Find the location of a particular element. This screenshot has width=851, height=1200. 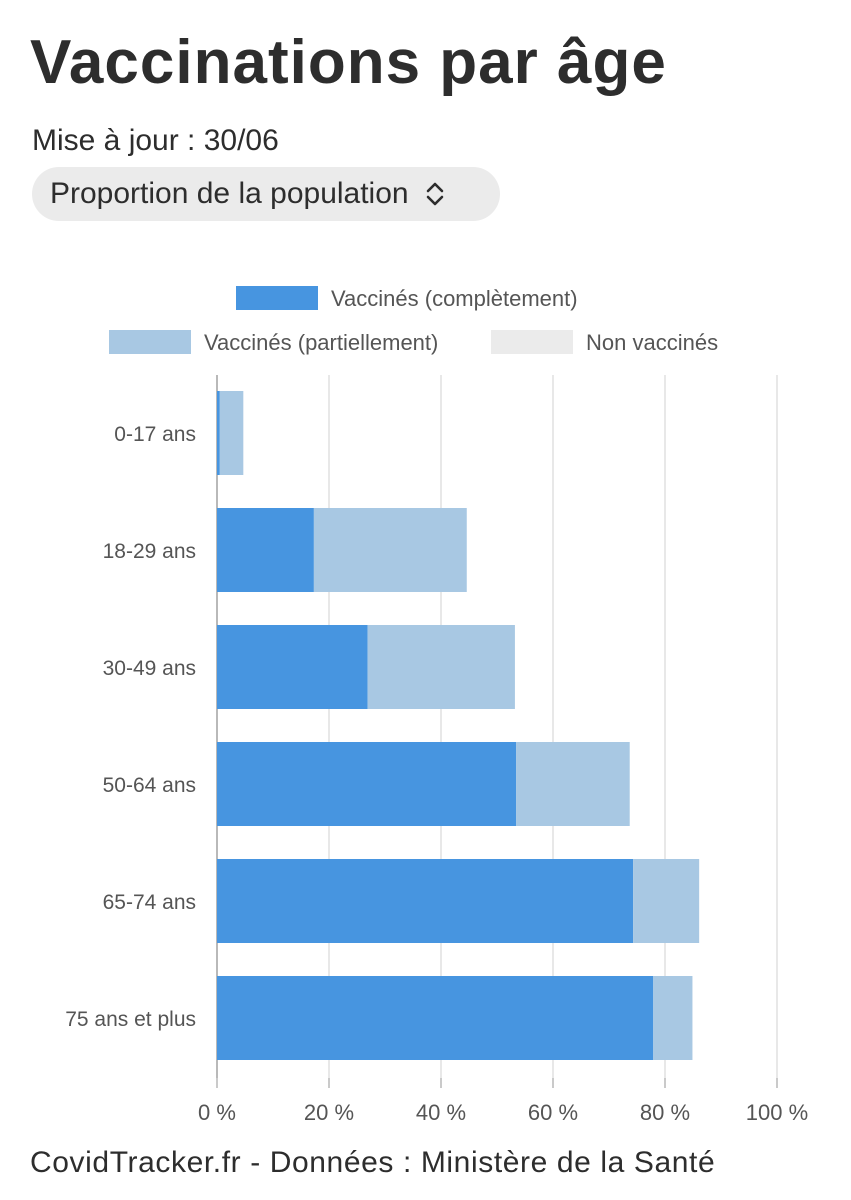

y-label-2: 30-49 ans is located at coordinates (149, 668).